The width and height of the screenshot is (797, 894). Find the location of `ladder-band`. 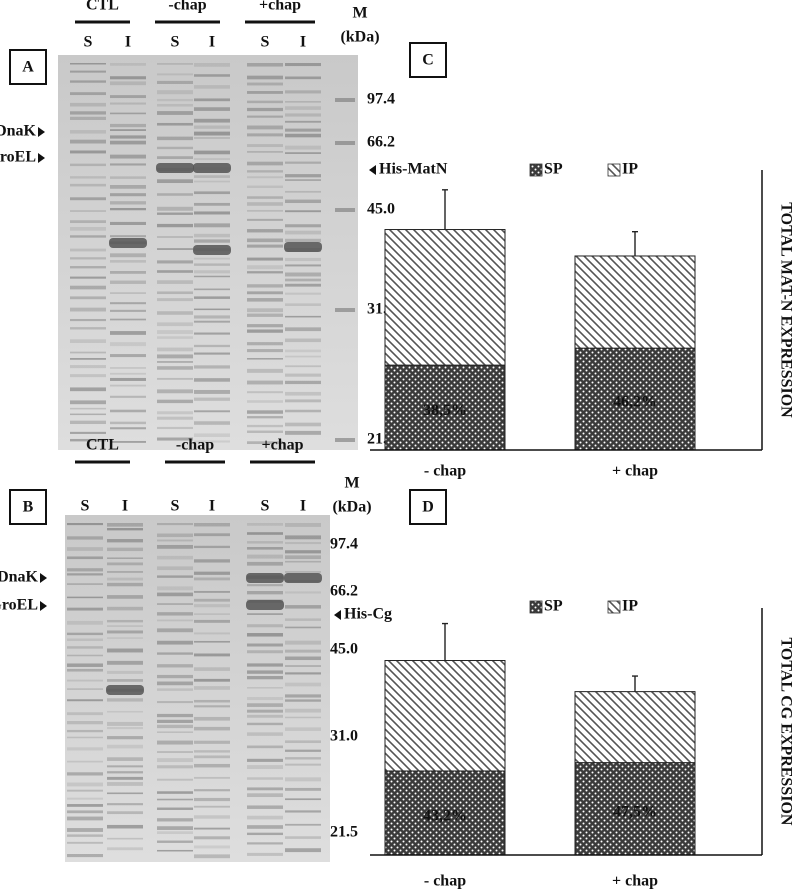

ladder-band is located at coordinates (345, 440).